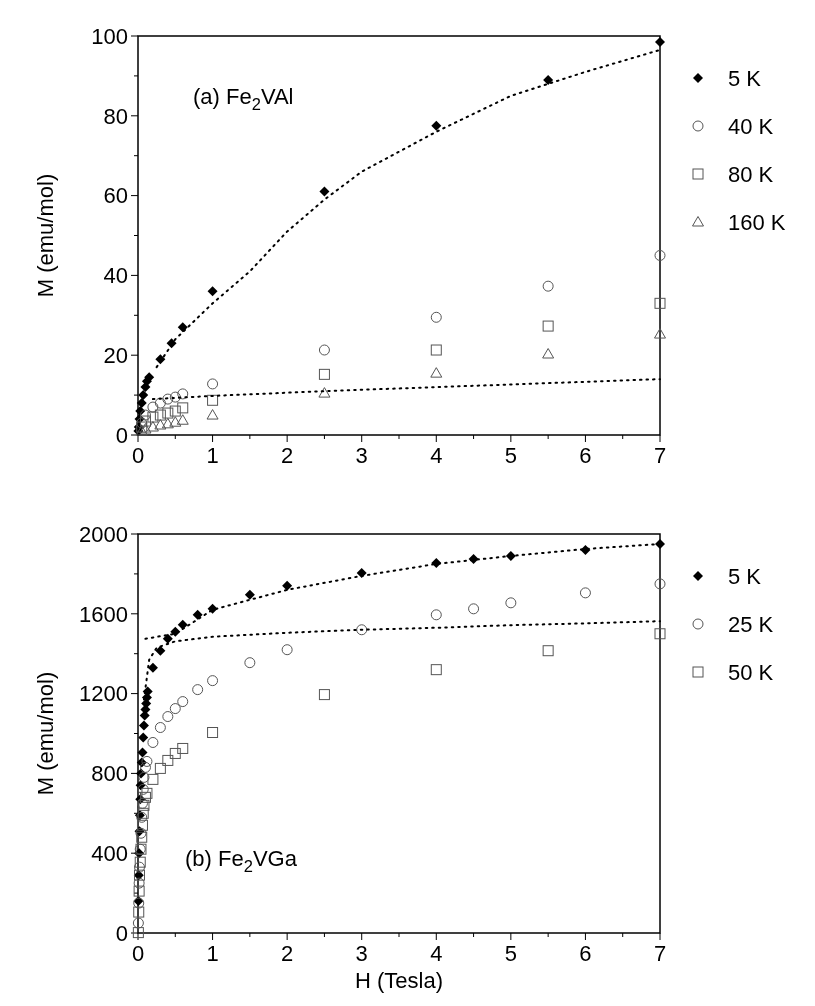  I want to click on y-tick-label: 1200, so click(103, 694).